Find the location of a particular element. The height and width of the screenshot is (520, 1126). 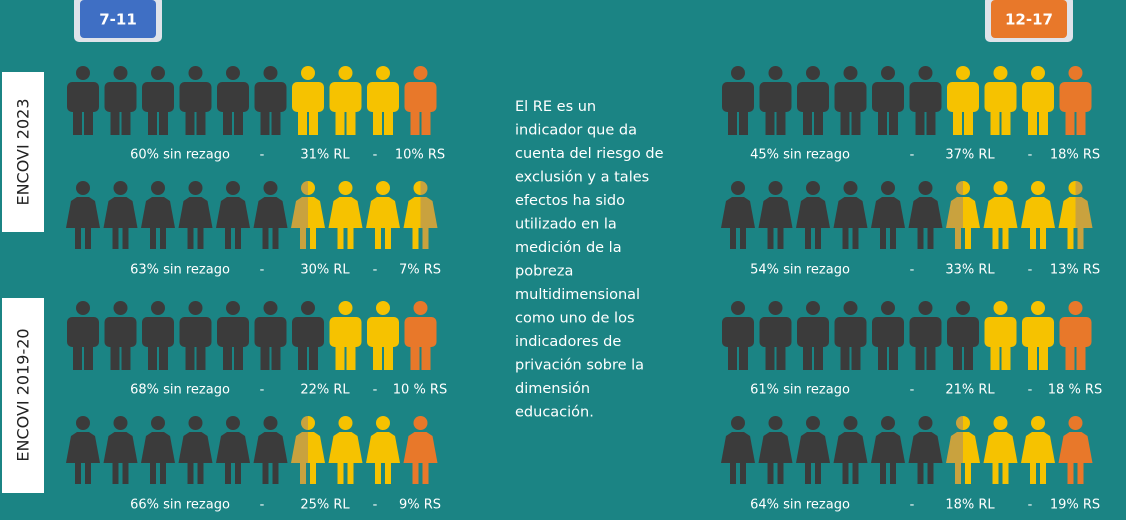

description-line: cuenta del riesgo de is located at coordinates (589, 154).